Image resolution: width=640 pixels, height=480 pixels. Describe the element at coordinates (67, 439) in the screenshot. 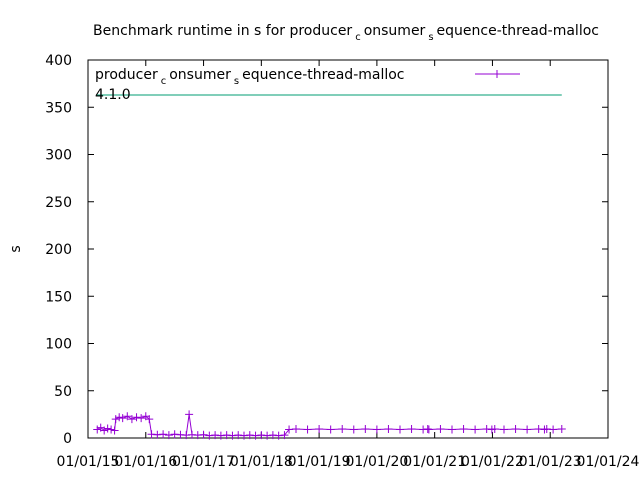

I see `y-tick-label: 0` at that location.